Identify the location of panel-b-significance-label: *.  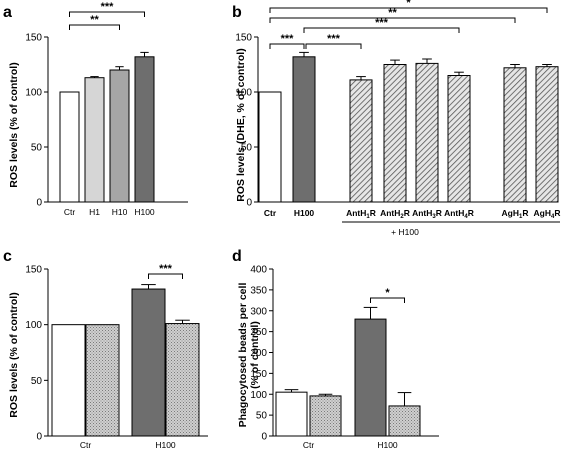
(408, 4).